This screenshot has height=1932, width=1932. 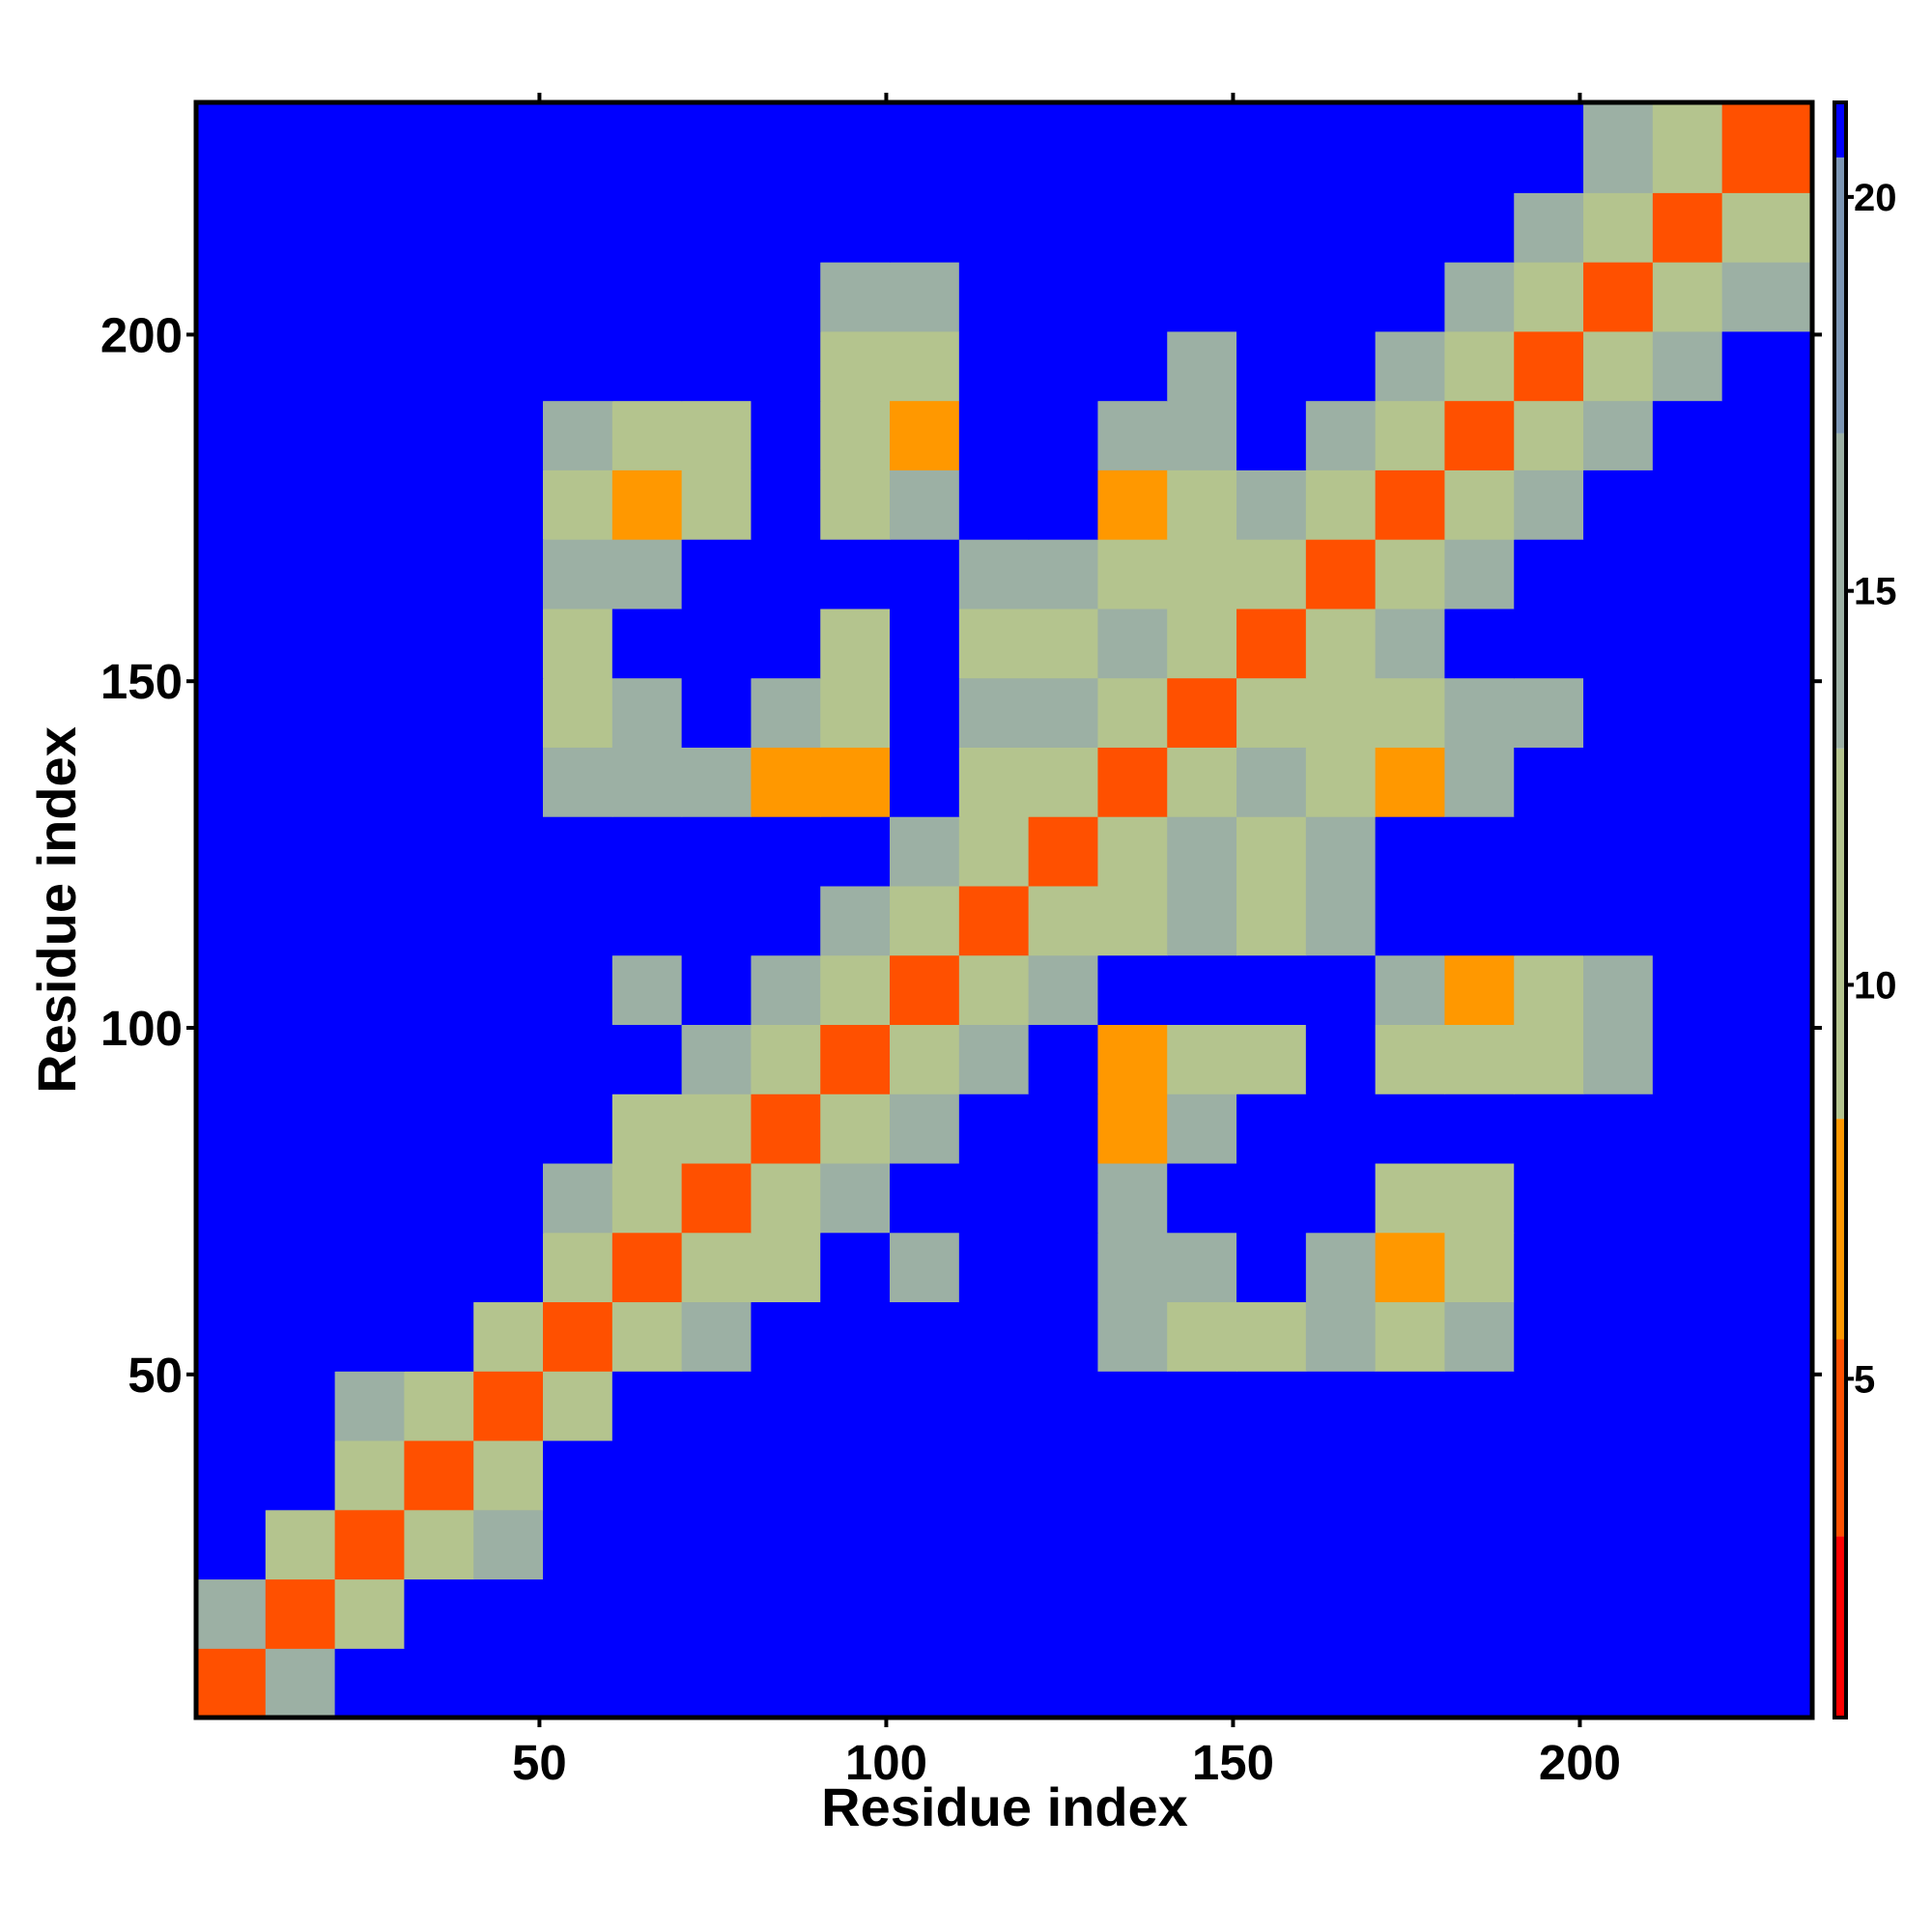 I want to click on y-tick-label: 50, so click(x=155, y=1375).